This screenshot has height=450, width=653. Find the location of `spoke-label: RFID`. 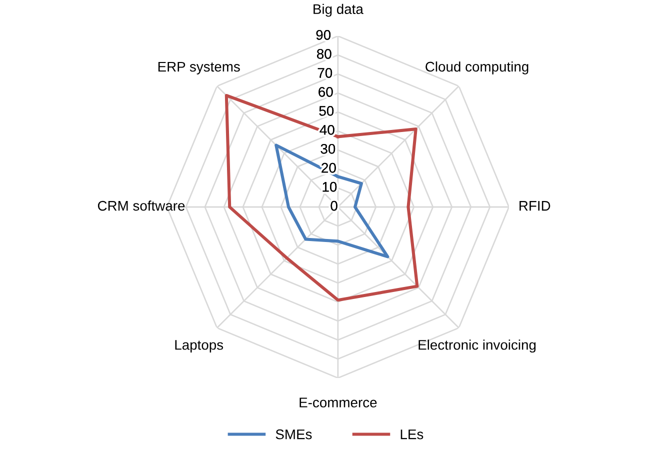

spoke-label: RFID is located at coordinates (535, 206).